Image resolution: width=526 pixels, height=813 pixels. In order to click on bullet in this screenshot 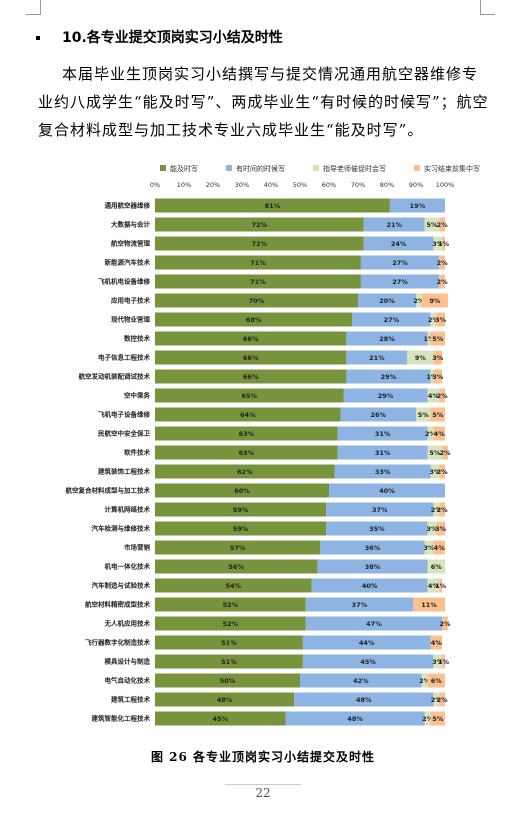, I will do `click(38, 38)`.